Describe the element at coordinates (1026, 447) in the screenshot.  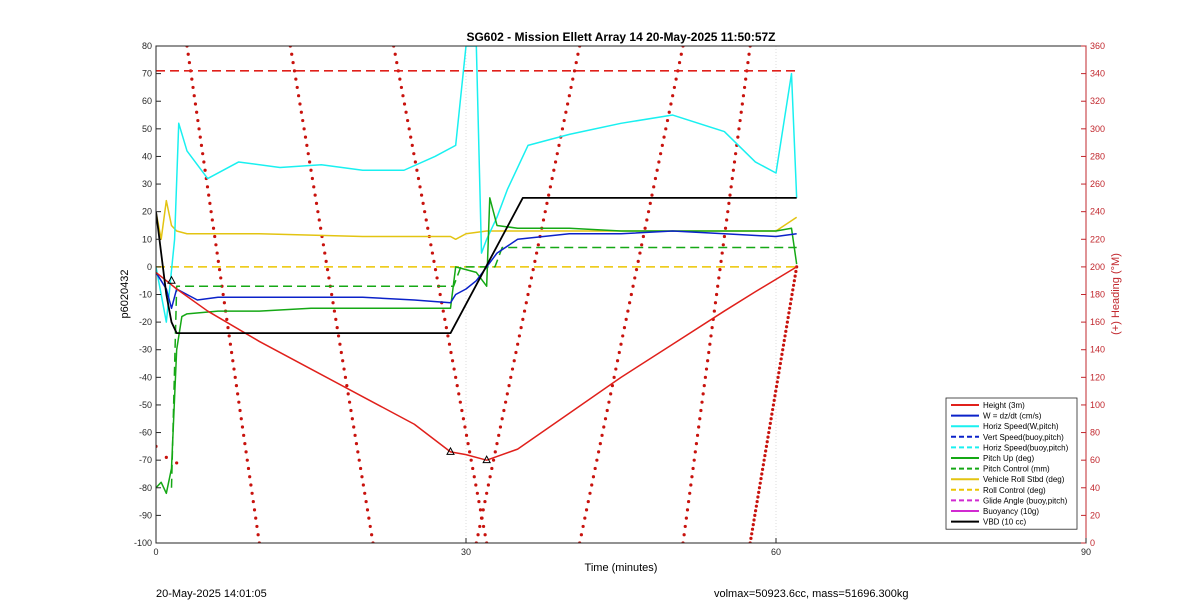
I see `legend-label: Horiz Speed(buoy,pitch)` at that location.